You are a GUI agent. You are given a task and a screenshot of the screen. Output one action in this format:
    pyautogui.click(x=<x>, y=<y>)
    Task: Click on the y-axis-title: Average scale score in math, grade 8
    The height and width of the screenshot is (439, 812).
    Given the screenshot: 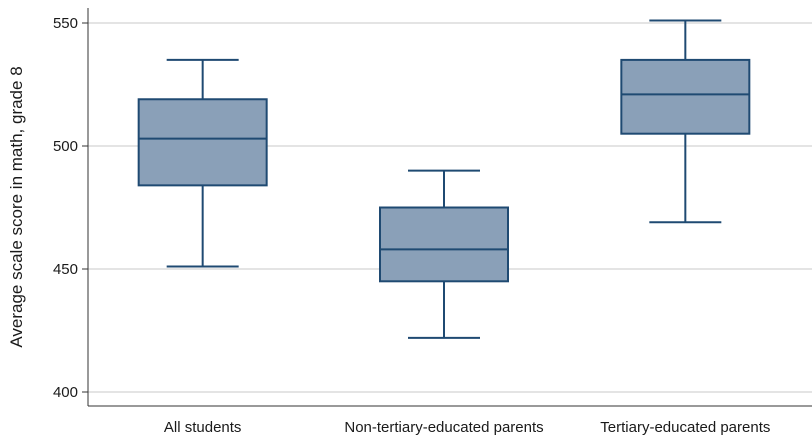 What is the action you would take?
    pyautogui.click(x=16, y=206)
    